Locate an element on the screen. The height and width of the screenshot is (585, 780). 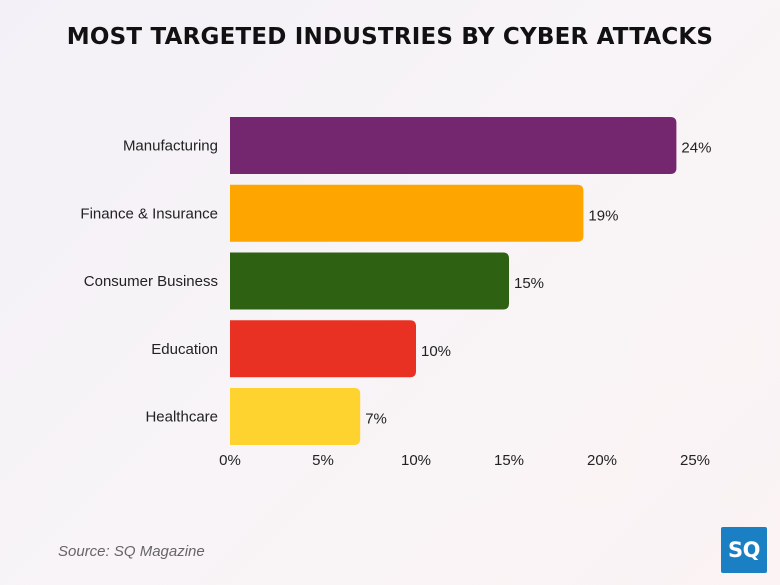
value-label: 24% is located at coordinates (696, 148).